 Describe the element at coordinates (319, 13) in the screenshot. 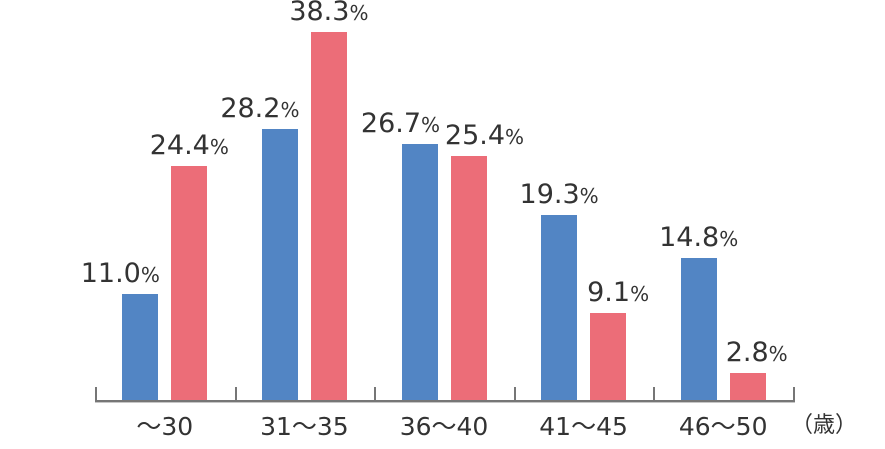

I see `value-number: 38.3` at that location.